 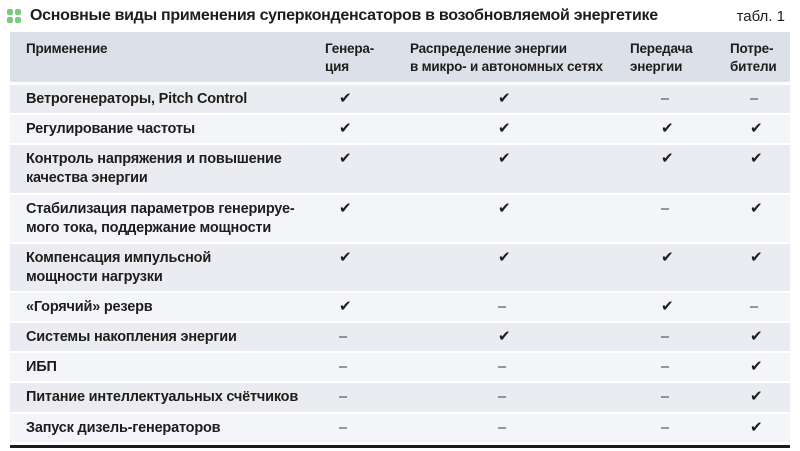 I want to click on table-row: Питание интеллектуальных счётчиков – – – ✔, so click(x=400, y=397).